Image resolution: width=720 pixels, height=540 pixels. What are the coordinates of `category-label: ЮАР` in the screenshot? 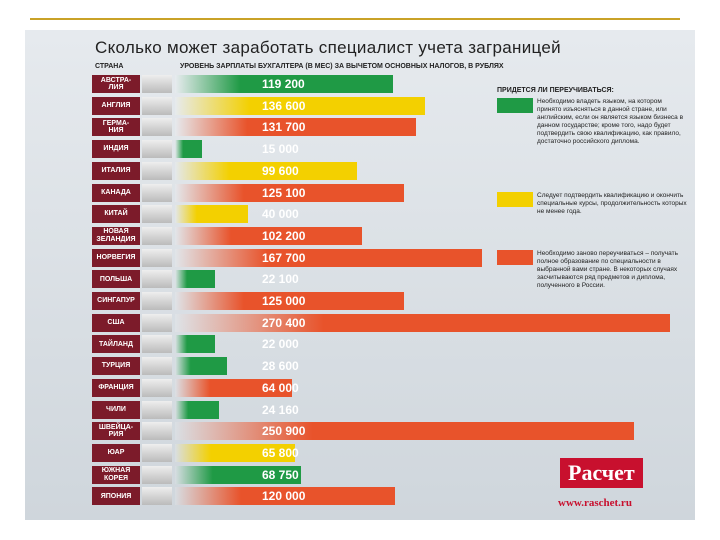 It's located at (116, 452).